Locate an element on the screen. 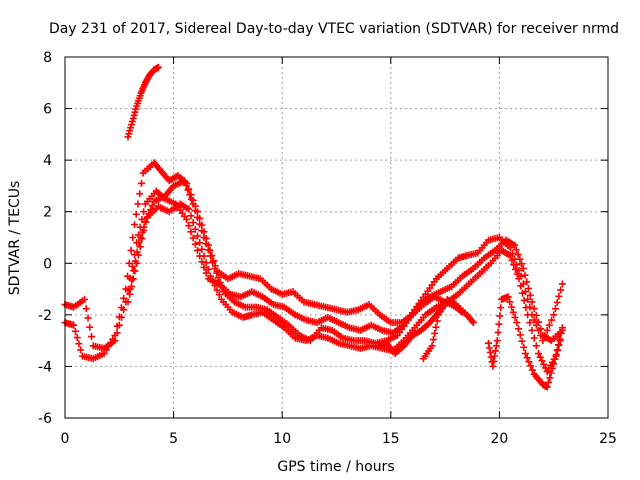 This screenshot has width=640, height=480. x-tick-label: 25 is located at coordinates (608, 439).